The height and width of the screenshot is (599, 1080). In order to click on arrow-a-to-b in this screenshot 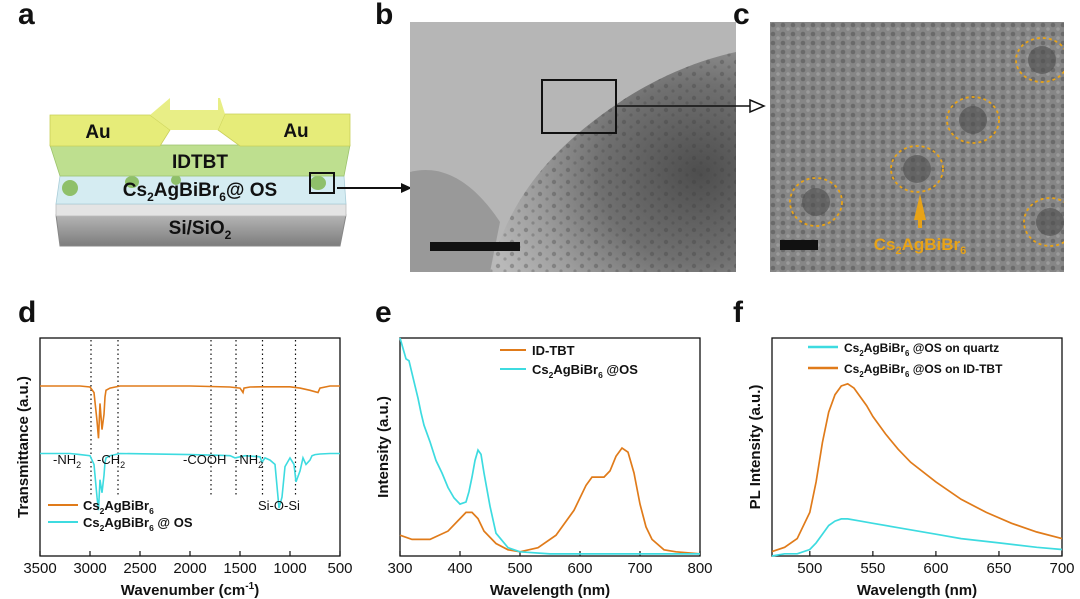, I will do `click(374, 188)`.